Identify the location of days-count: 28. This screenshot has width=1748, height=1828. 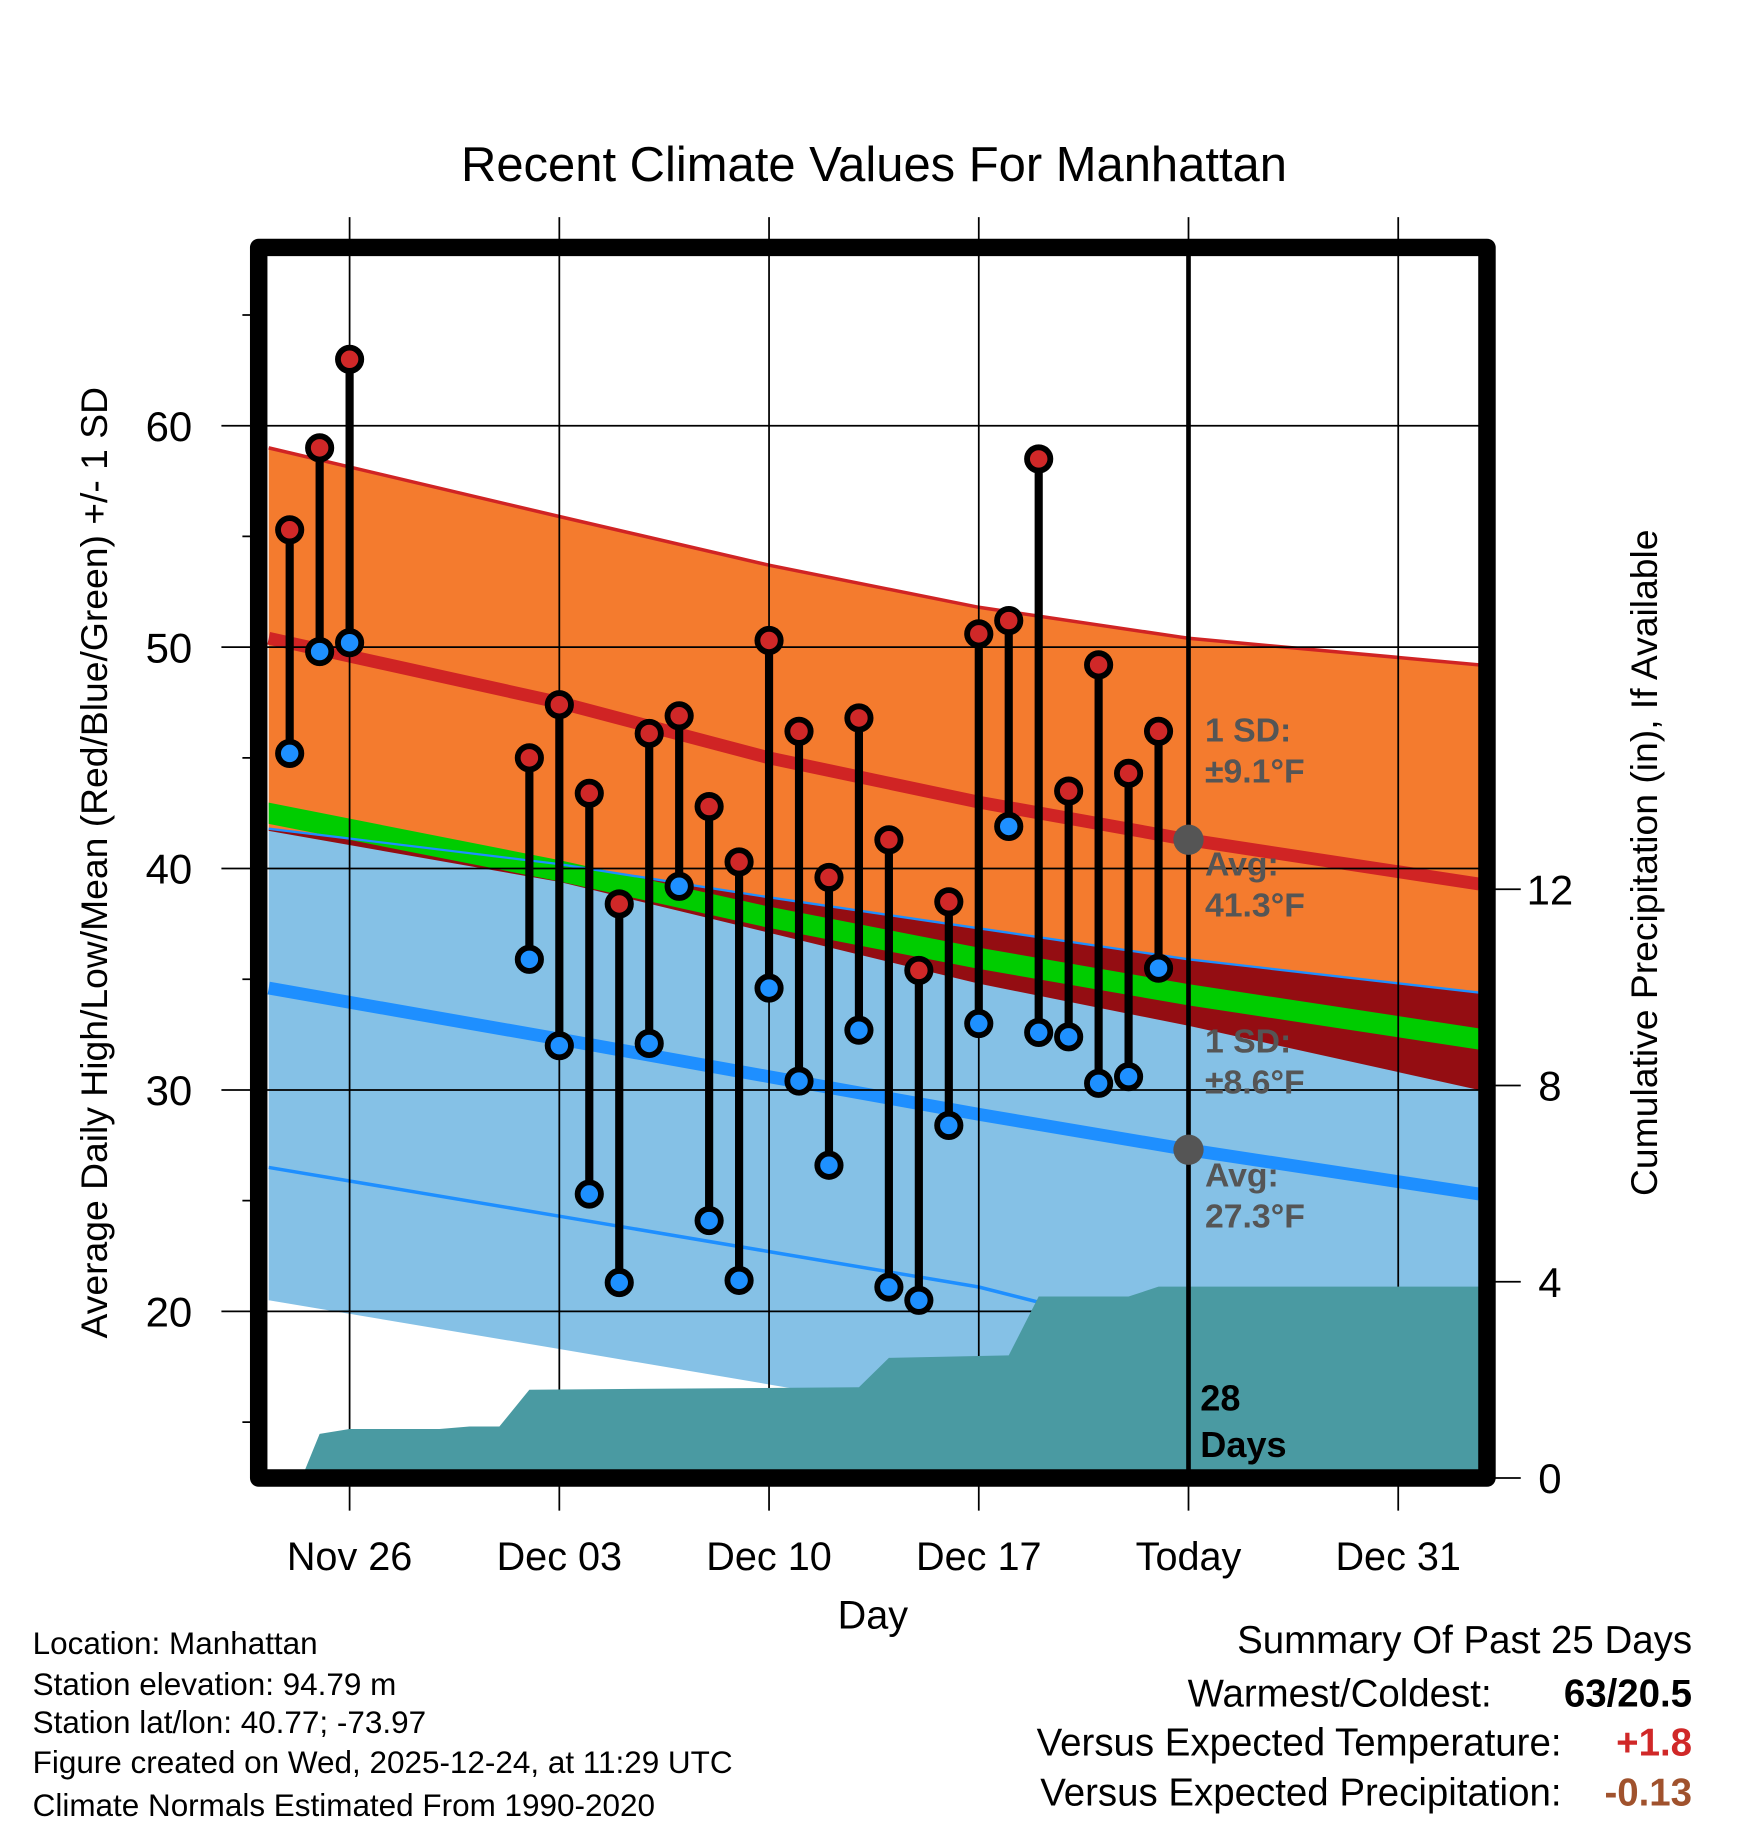
(1220, 1397).